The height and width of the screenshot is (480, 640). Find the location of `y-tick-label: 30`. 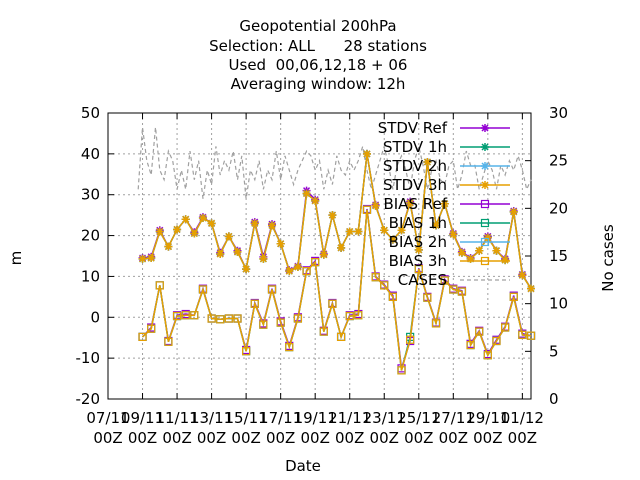

y-tick-label: 30 is located at coordinates (90, 195).